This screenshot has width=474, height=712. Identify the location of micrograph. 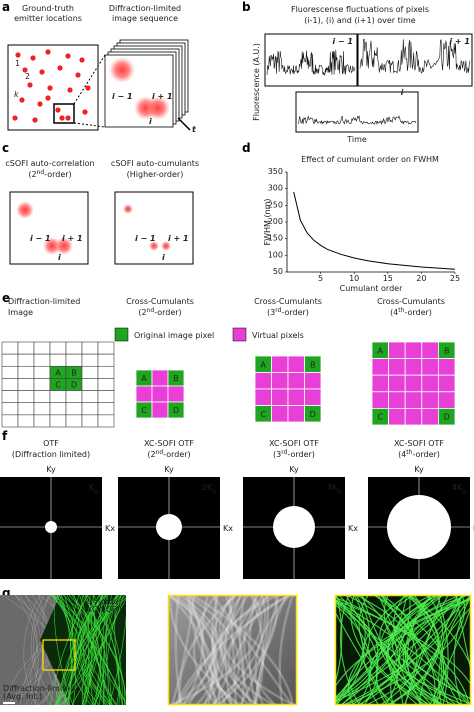
(232, 650).